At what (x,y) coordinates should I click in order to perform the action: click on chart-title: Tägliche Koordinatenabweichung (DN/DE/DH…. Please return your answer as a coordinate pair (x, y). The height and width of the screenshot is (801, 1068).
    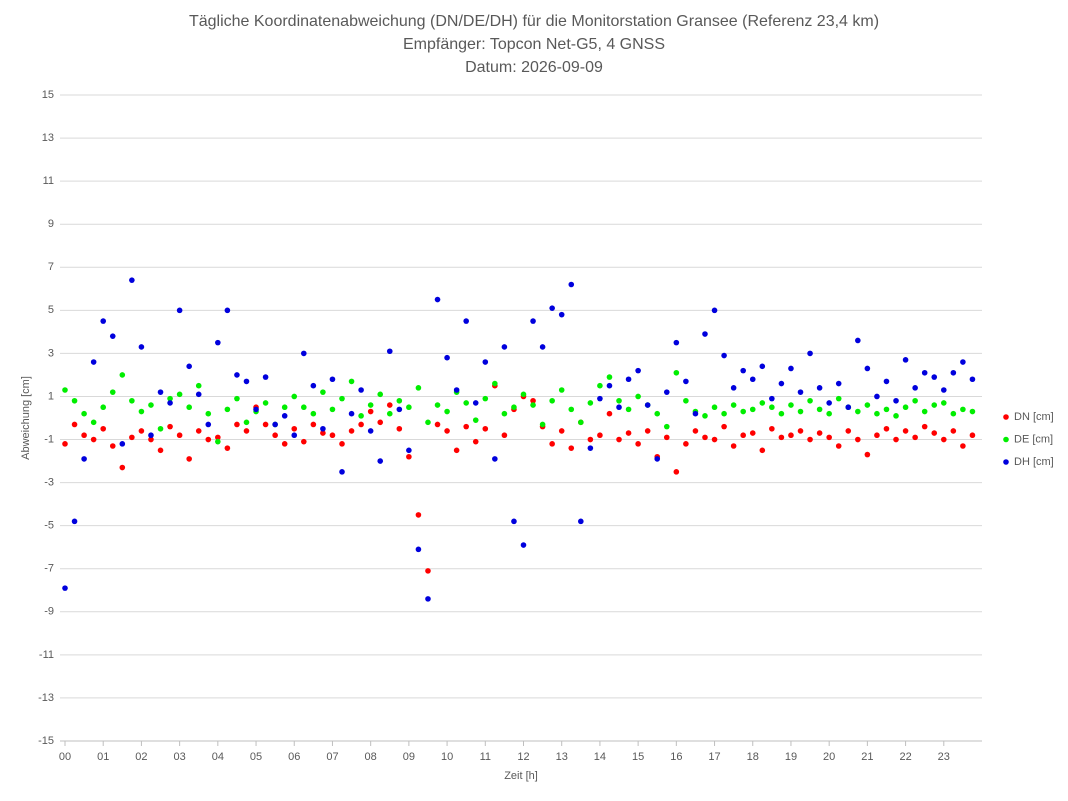
    Looking at the image, I should click on (534, 21).